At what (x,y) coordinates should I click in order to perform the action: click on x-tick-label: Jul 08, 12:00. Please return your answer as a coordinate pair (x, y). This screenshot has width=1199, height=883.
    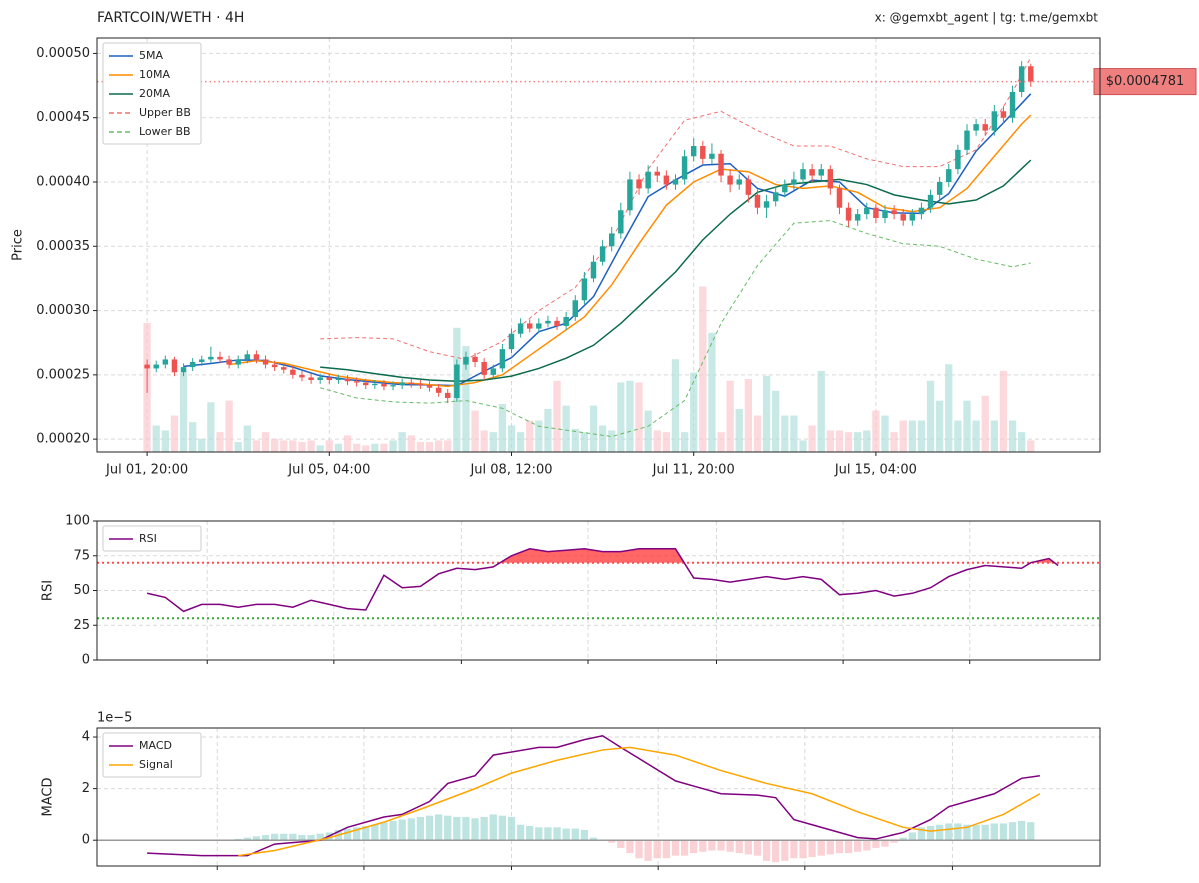
    Looking at the image, I should click on (510, 470).